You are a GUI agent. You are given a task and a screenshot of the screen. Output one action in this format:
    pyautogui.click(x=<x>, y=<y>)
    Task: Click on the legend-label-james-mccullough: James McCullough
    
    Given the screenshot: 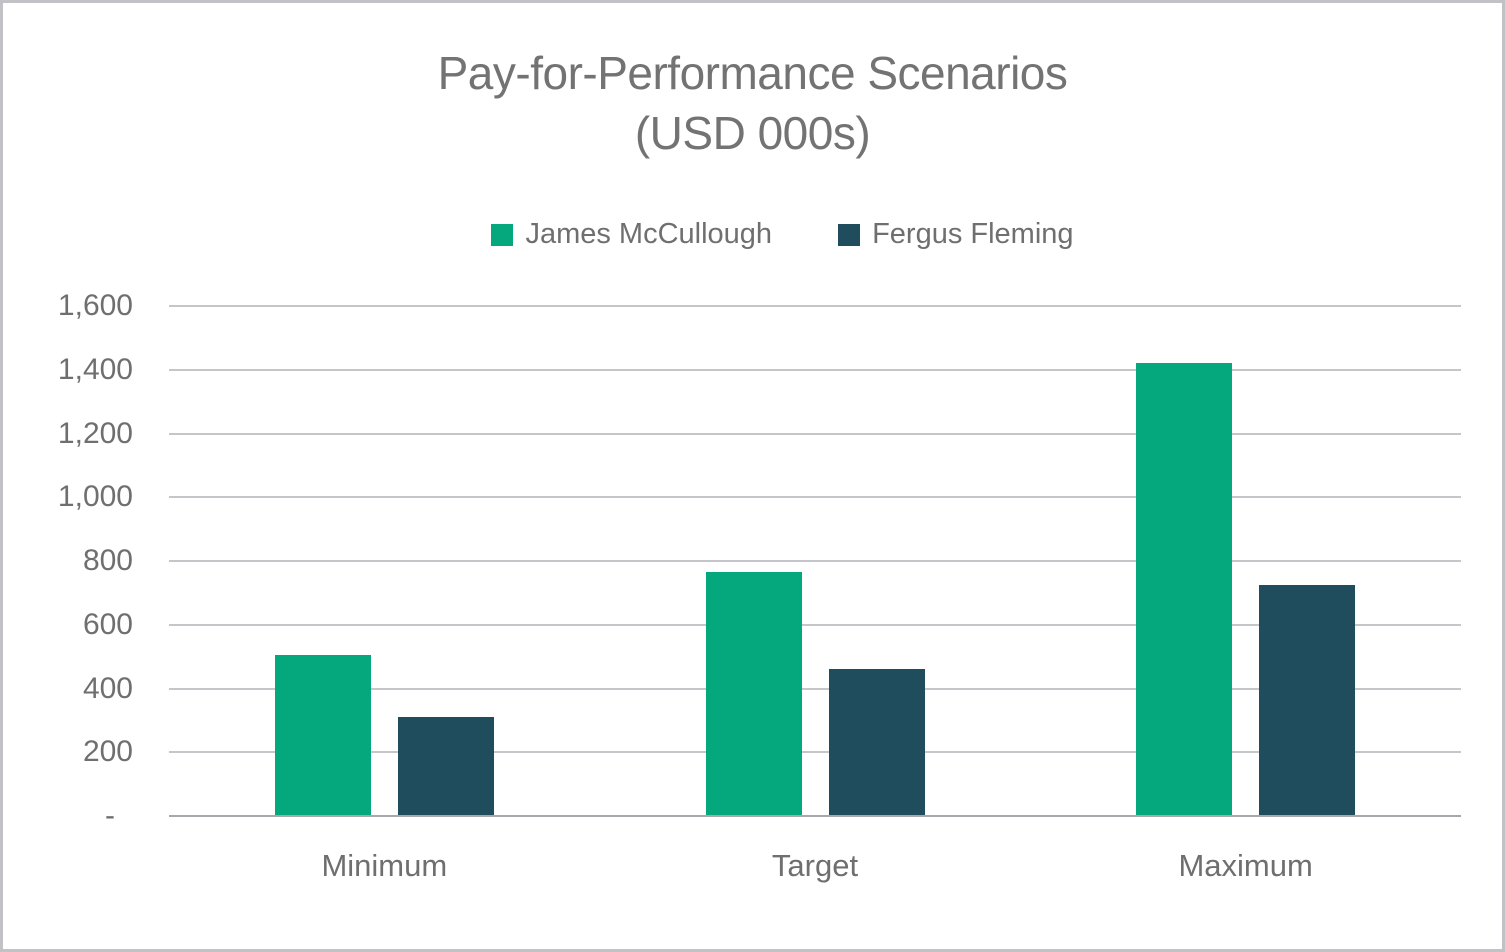 What is the action you would take?
    pyautogui.click(x=649, y=234)
    